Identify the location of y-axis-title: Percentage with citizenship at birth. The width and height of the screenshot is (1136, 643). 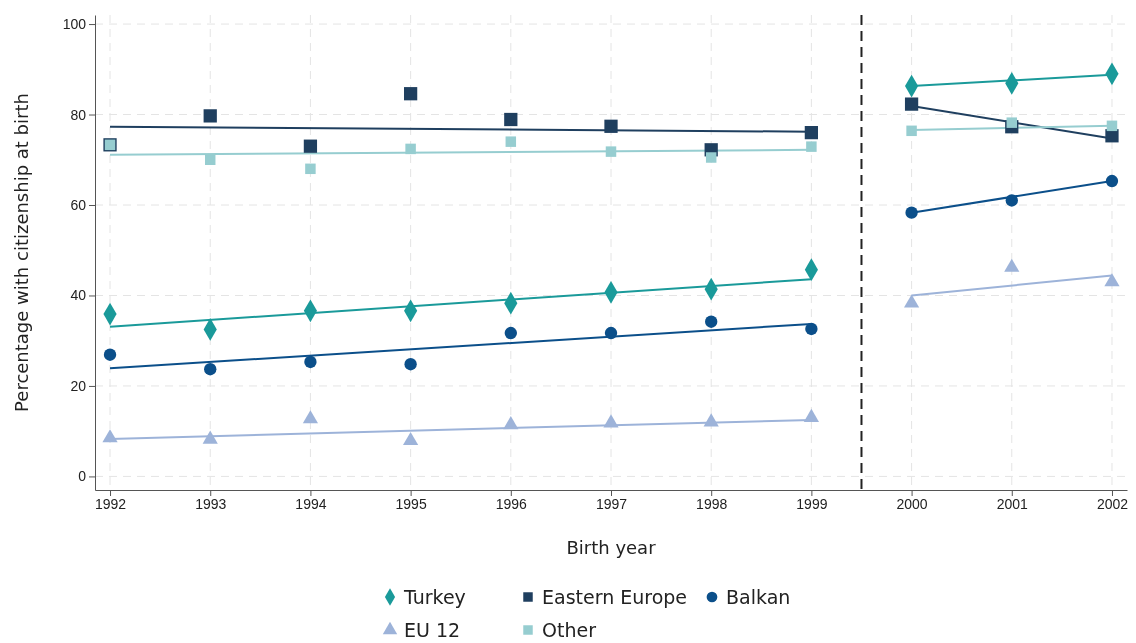
(21, 252).